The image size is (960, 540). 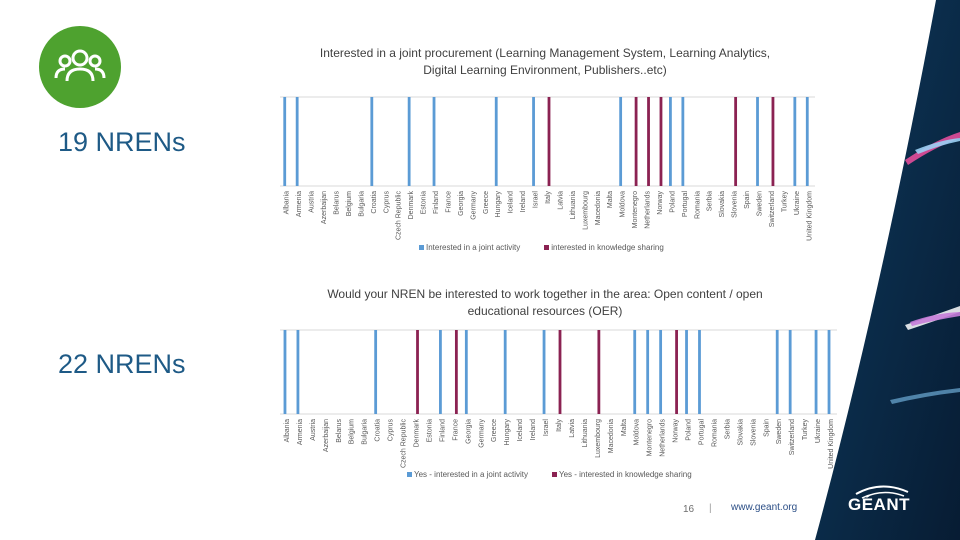 What do you see at coordinates (313, 430) in the screenshot?
I see `chart2-tick-label: Austria` at bounding box center [313, 430].